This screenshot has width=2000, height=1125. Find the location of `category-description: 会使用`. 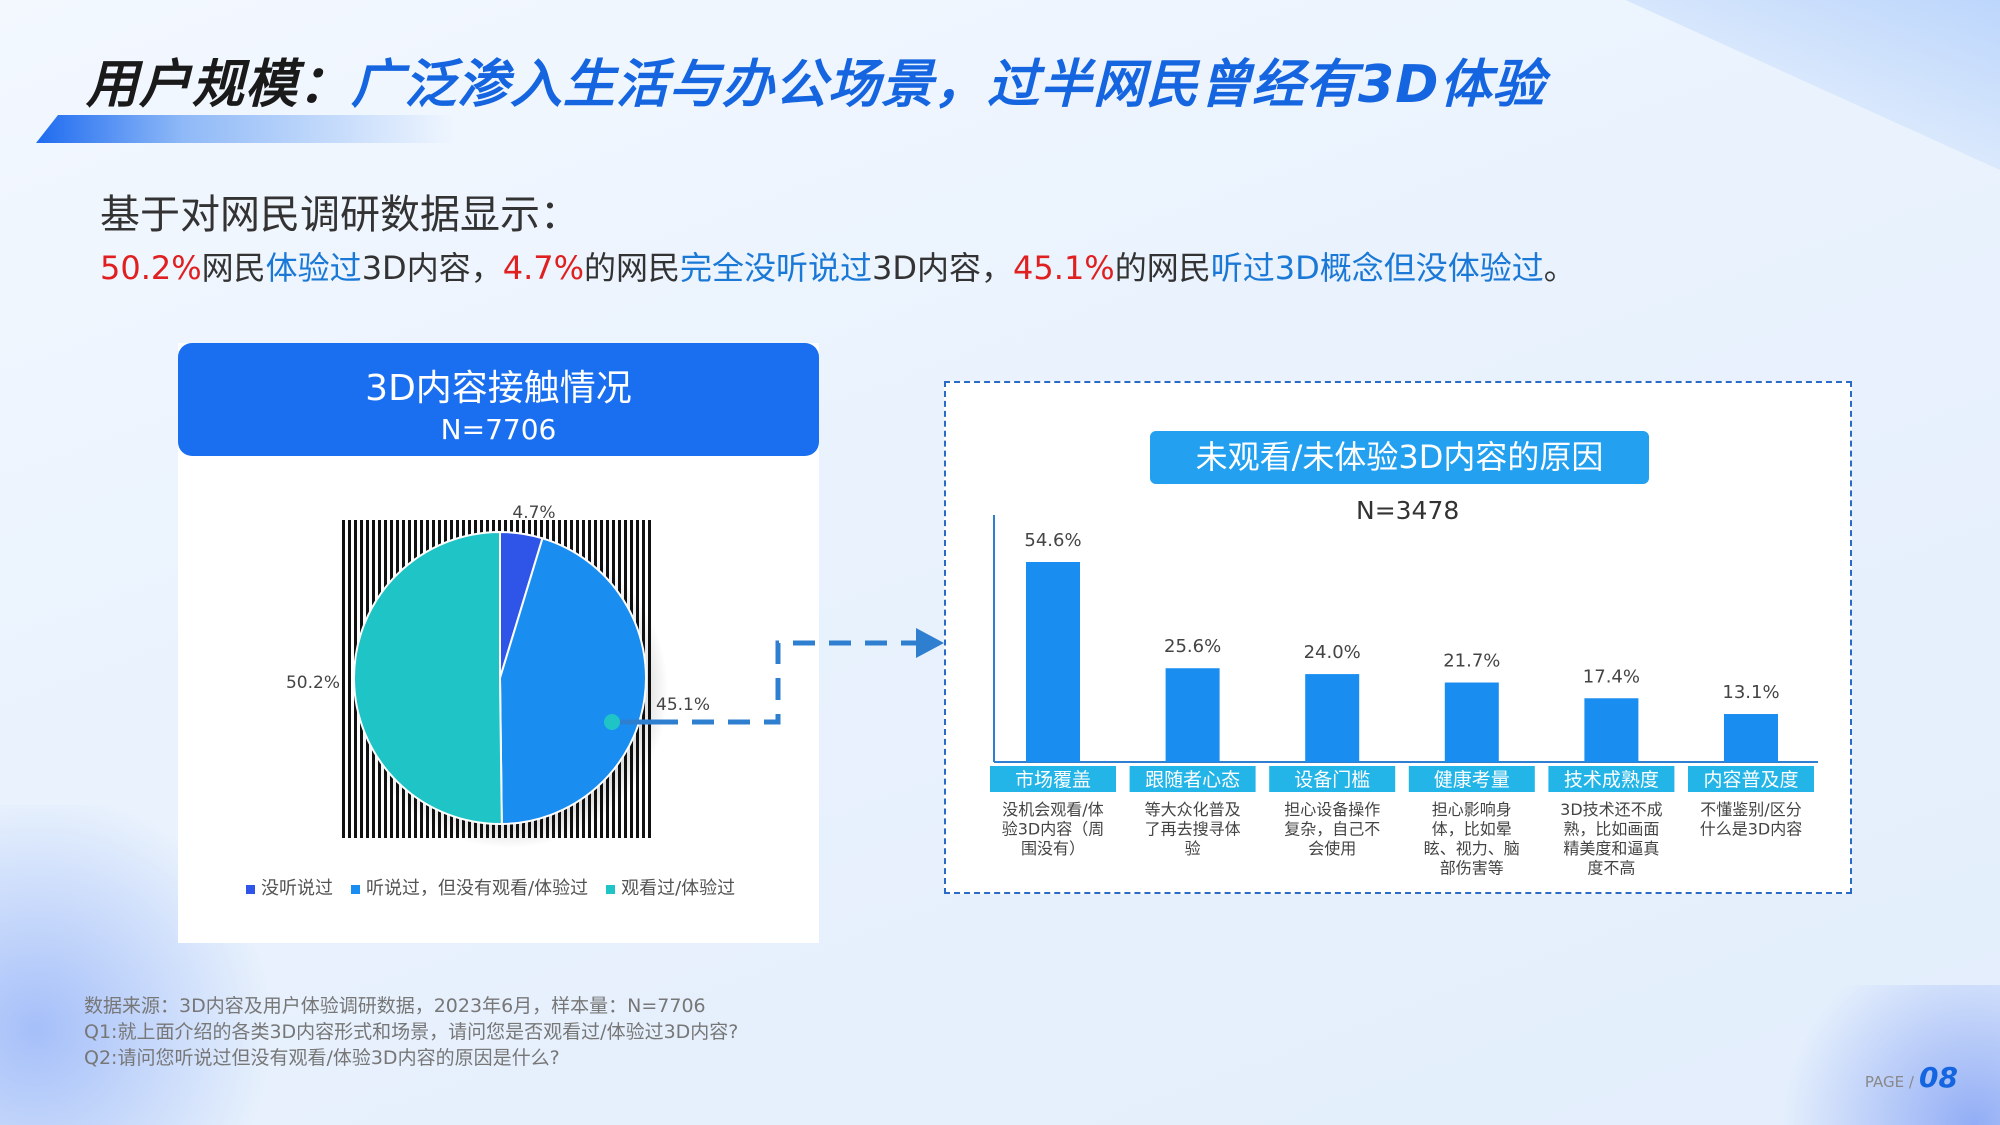

category-description: 会使用 is located at coordinates (1332, 848).